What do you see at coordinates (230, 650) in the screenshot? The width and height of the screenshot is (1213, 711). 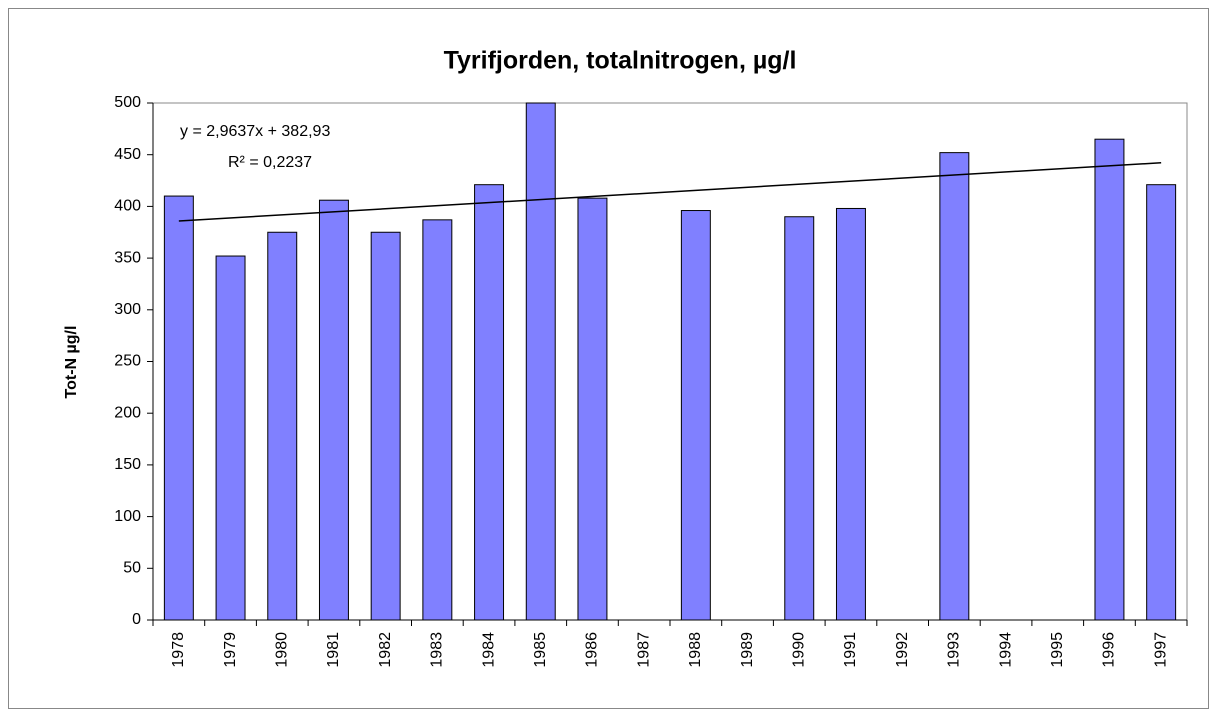 I see `x-tick-label: 1979` at bounding box center [230, 650].